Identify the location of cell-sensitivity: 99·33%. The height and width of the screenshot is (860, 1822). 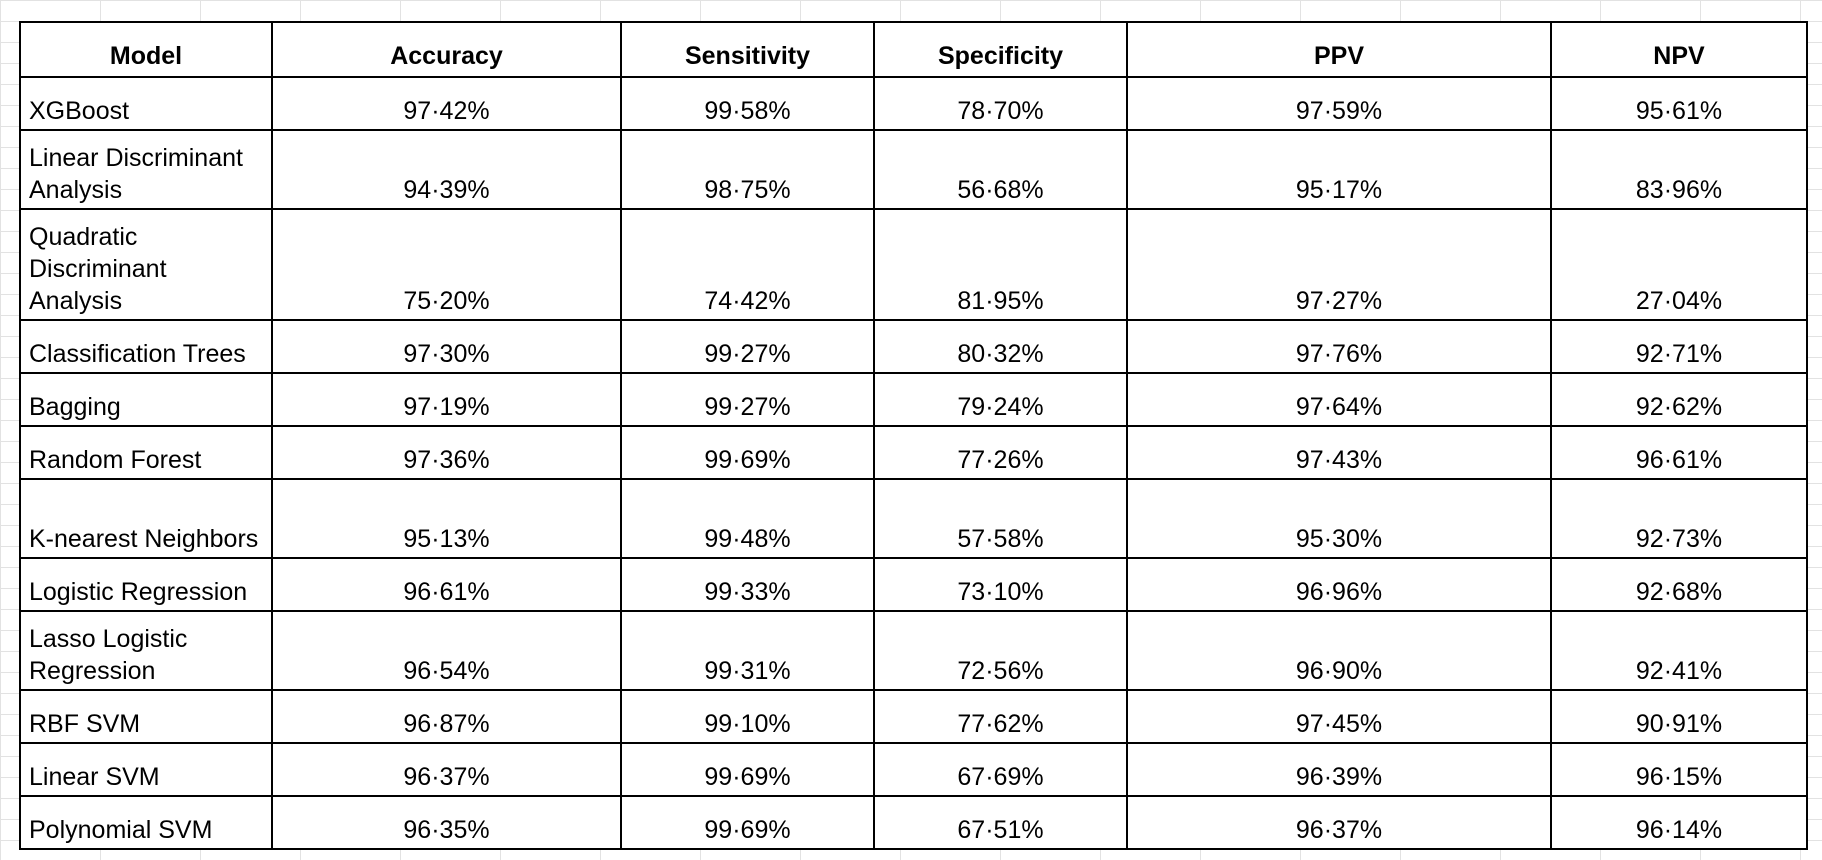
(747, 584).